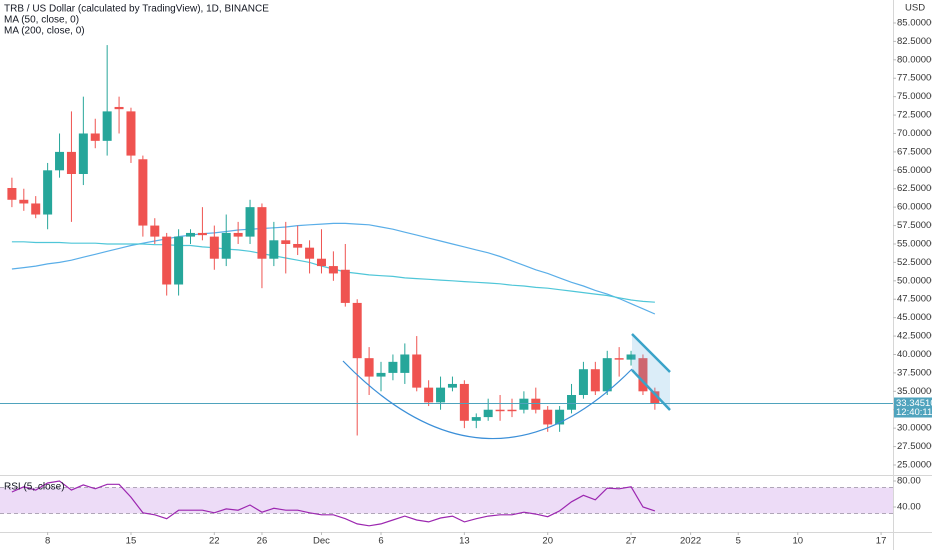  I want to click on x-tick-label: 5, so click(738, 541).